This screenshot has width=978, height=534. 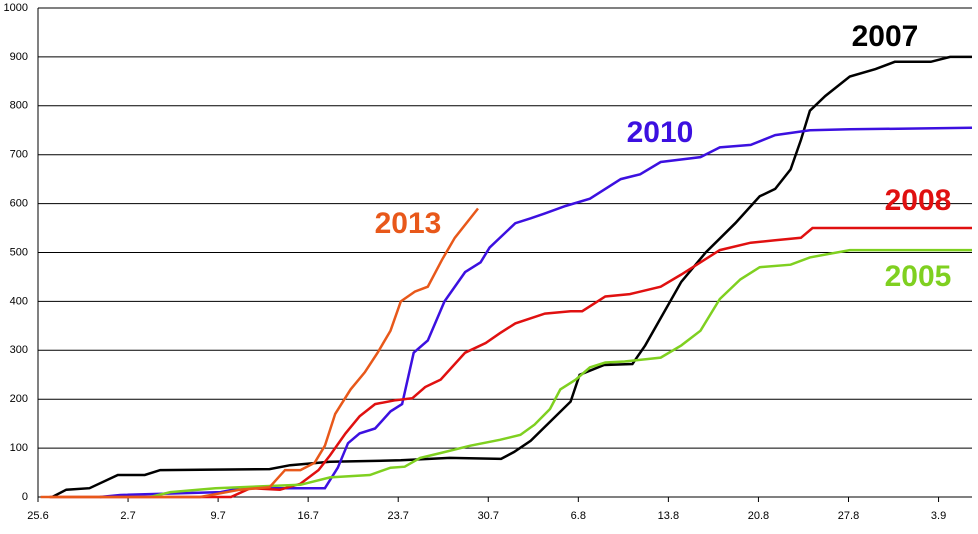 I want to click on x-tick-label: 27.8, so click(x=848, y=516).